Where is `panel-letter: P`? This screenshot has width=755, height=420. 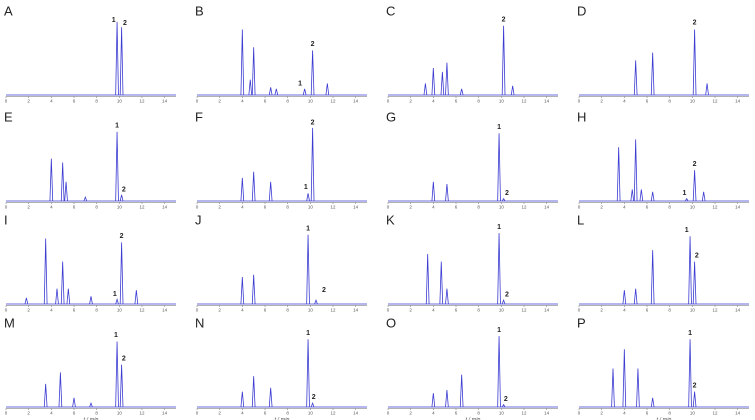
panel-letter: P is located at coordinates (581, 322).